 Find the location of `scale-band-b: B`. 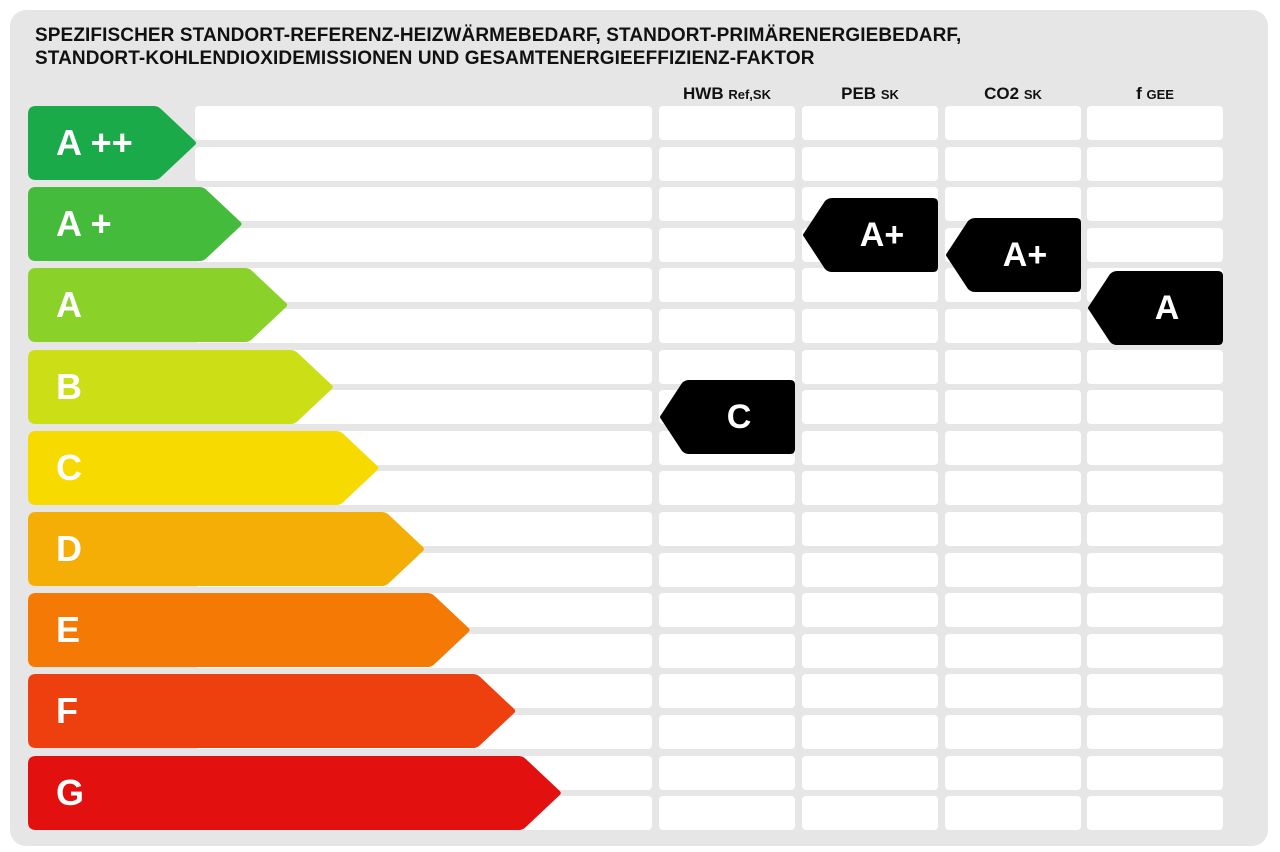

scale-band-b: B is located at coordinates (181, 386).